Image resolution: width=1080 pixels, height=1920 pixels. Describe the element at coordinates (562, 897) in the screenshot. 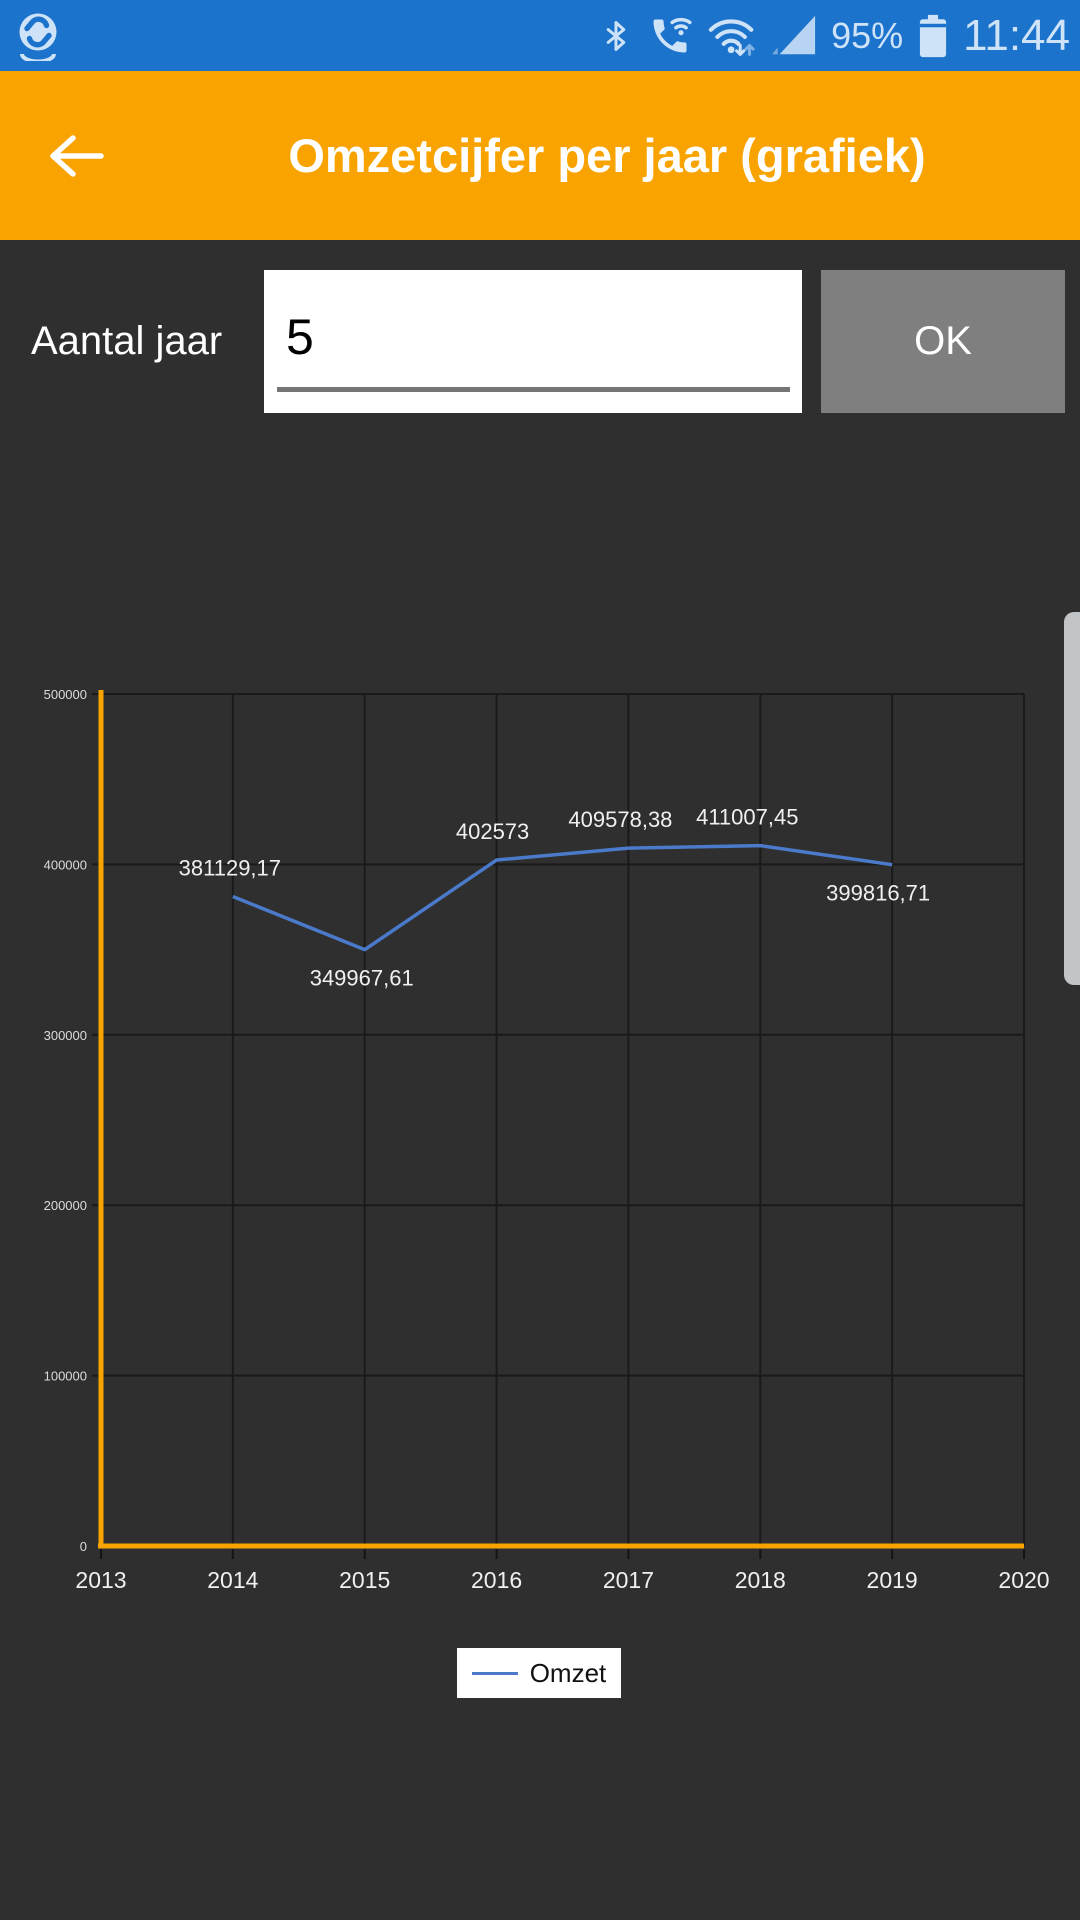

I see `revenue-line` at that location.